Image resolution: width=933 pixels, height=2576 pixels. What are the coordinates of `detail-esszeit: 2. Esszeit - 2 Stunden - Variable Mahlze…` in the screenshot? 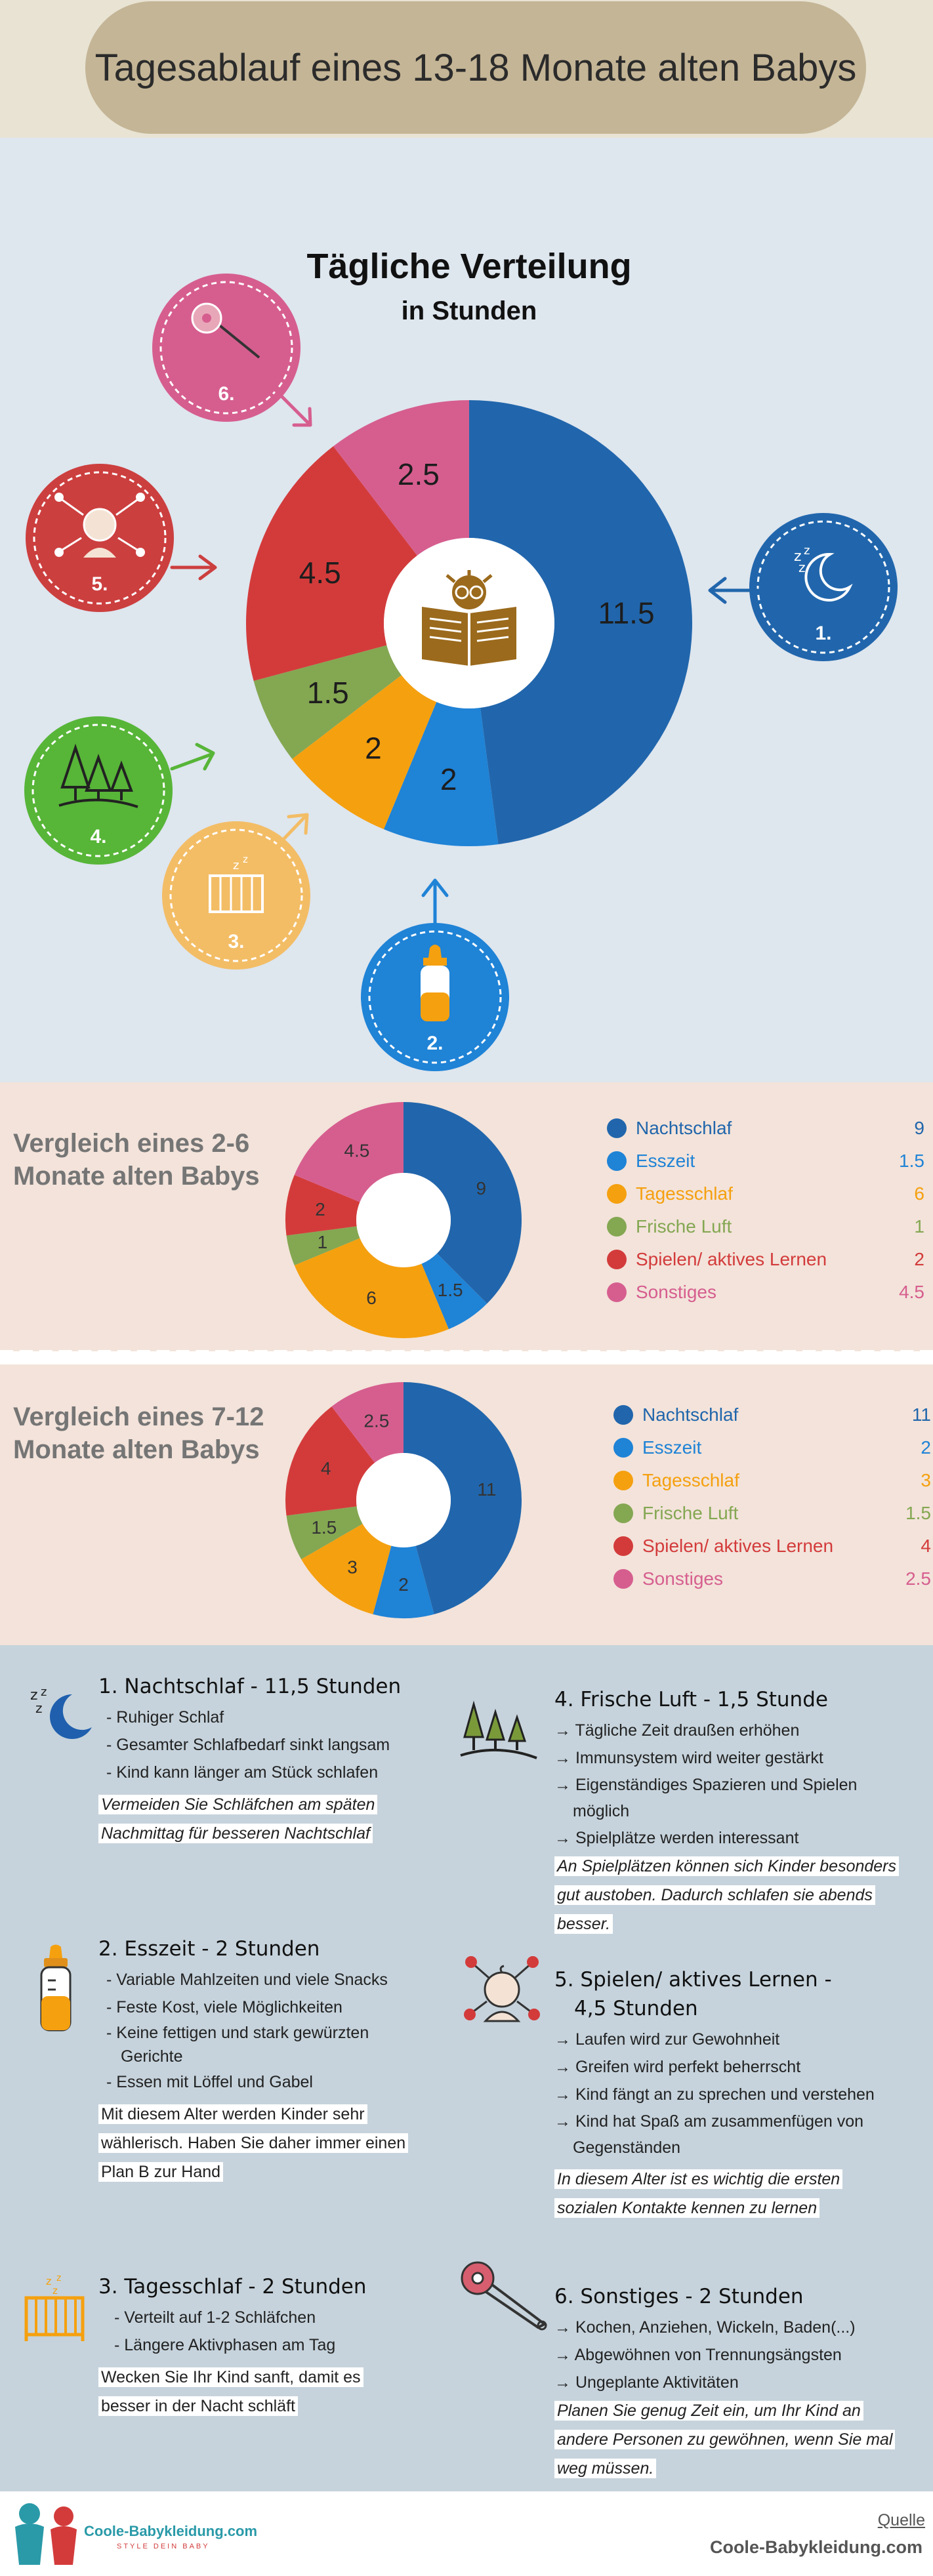 It's located at (272, 2061).